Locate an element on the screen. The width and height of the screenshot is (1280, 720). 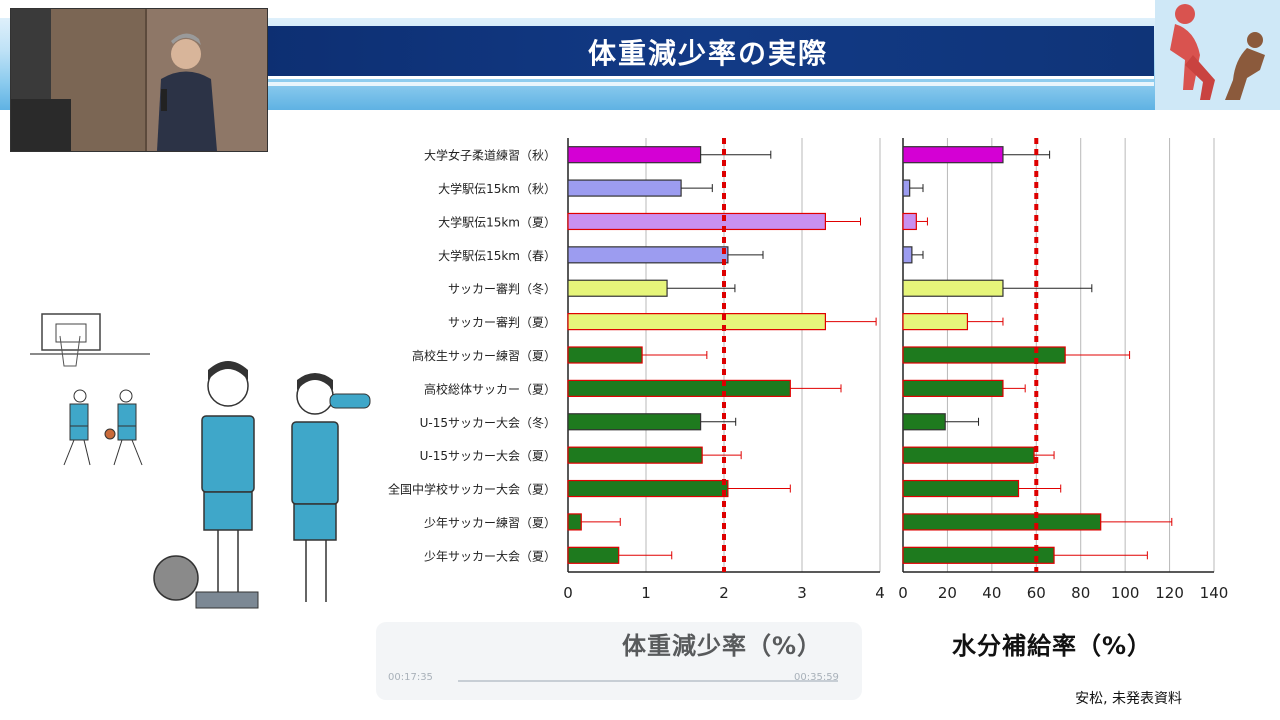
right-tick-label: 100 is located at coordinates (1125, 593).